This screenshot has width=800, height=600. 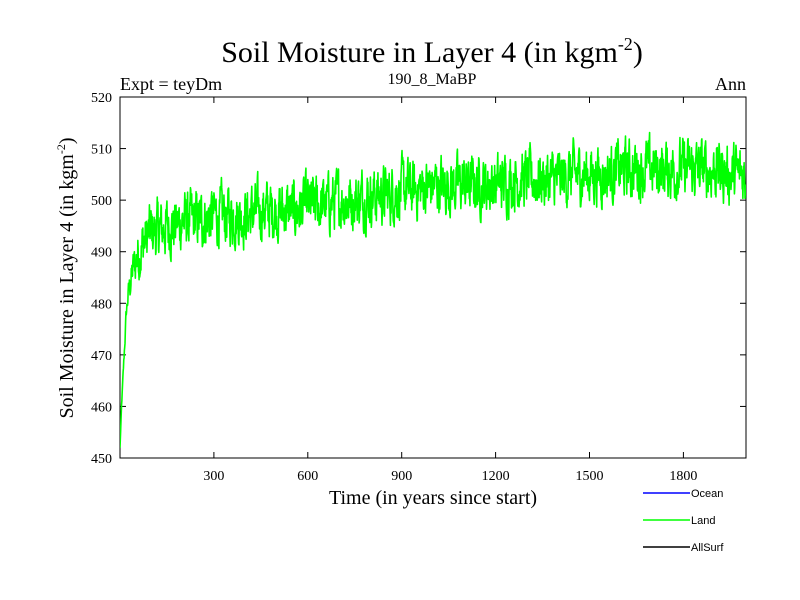 What do you see at coordinates (101, 253) in the screenshot?
I see `y-tick-label: 490` at bounding box center [101, 253].